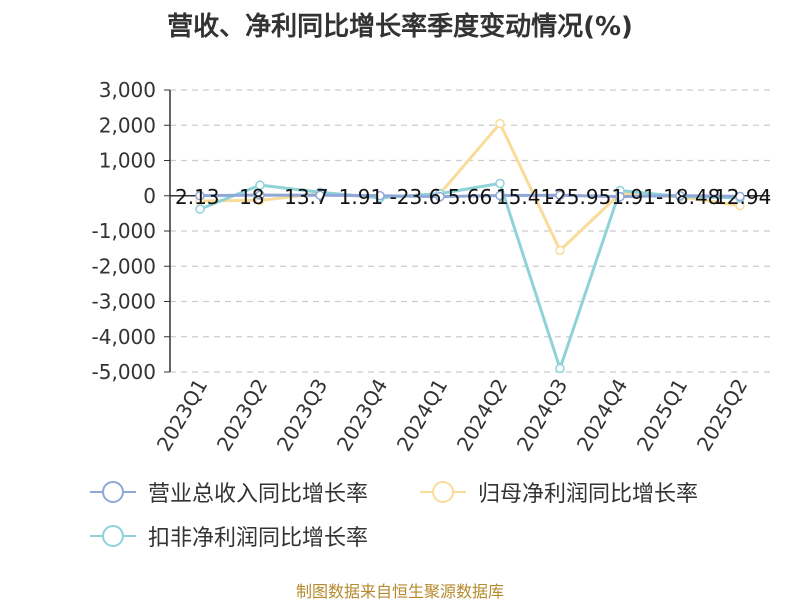  What do you see at coordinates (124, 372) in the screenshot?
I see `y-tick-label: -5,000` at bounding box center [124, 372].